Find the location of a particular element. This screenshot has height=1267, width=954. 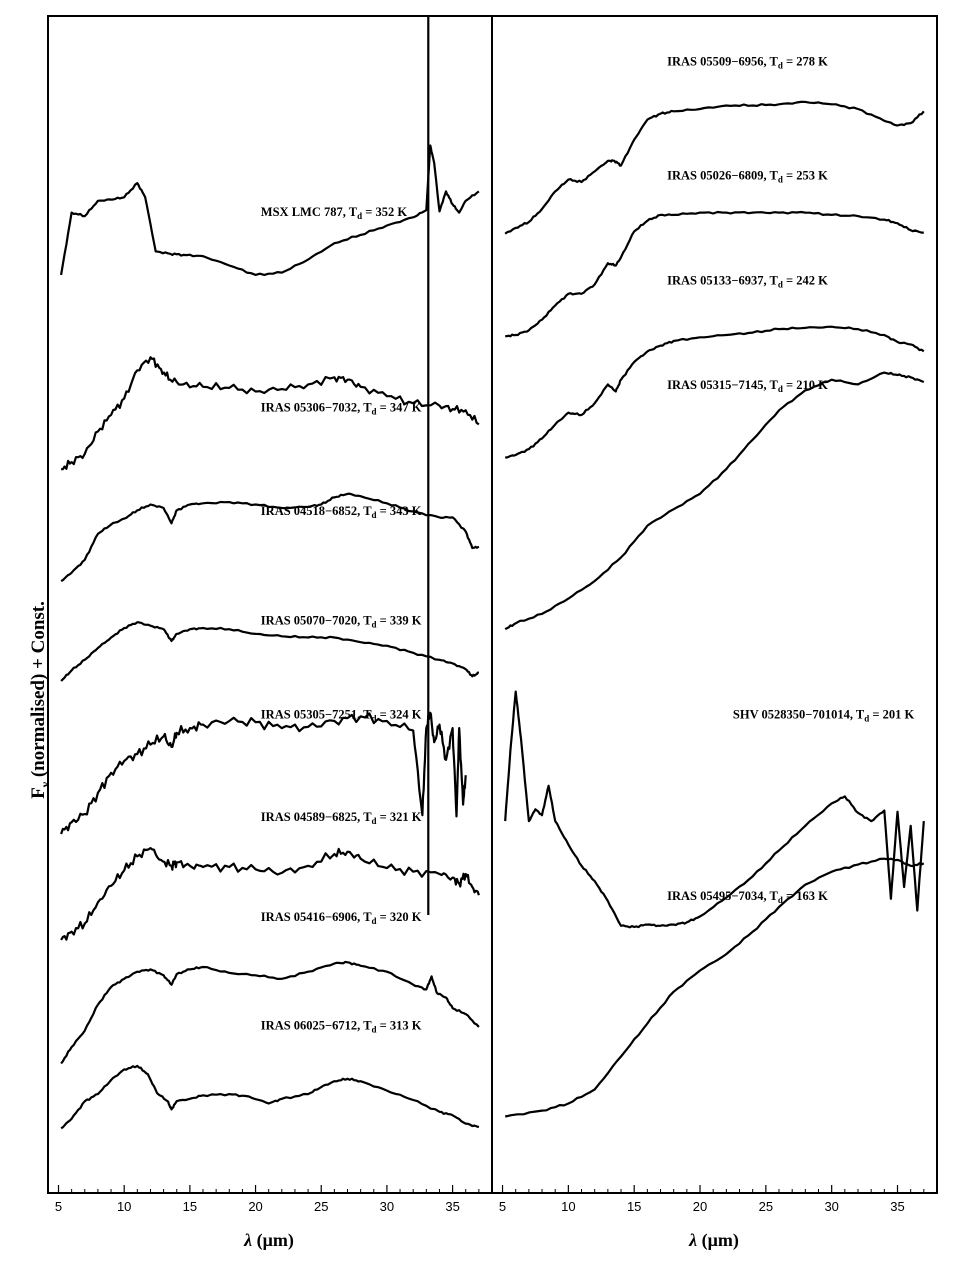

x-axis-label-right: λ (μm) is located at coordinates (713, 1240).